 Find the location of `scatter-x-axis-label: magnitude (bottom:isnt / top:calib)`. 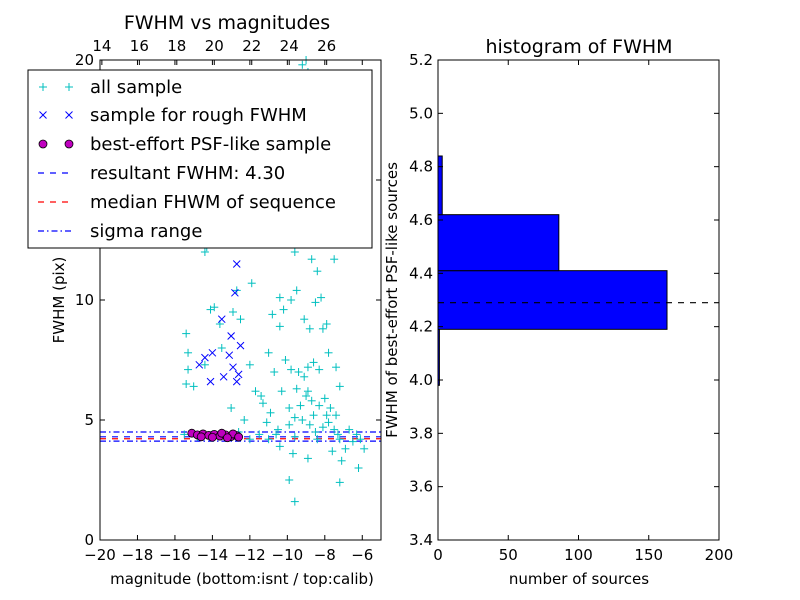

scatter-x-axis-label: magnitude (bottom:isnt / top:calib) is located at coordinates (242, 579).